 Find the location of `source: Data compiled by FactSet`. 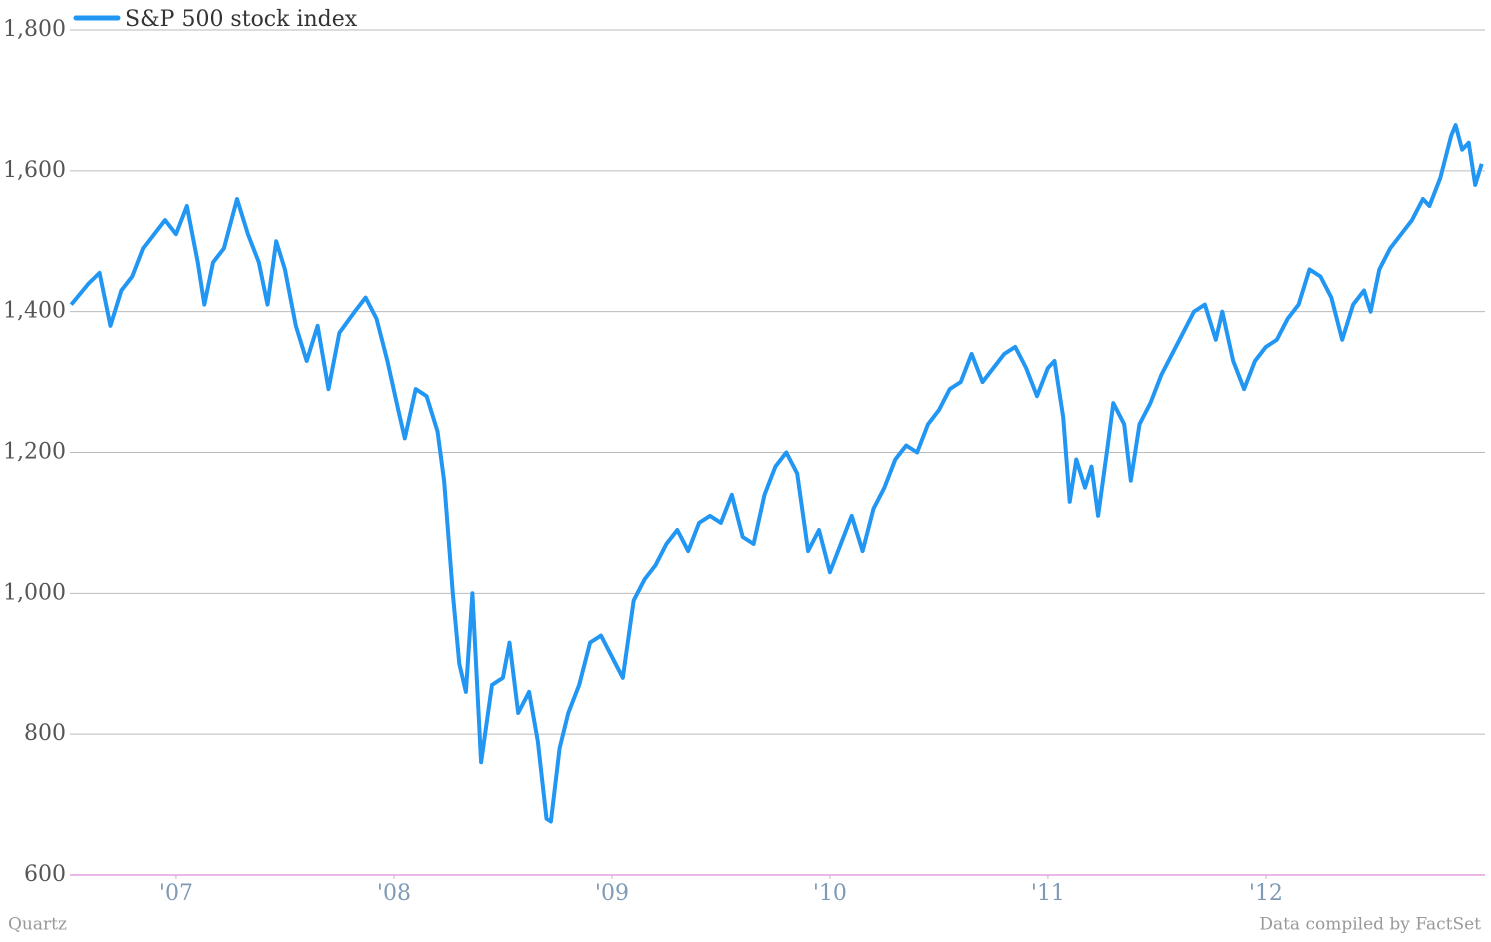

source: Data compiled by FactSet is located at coordinates (1370, 925).